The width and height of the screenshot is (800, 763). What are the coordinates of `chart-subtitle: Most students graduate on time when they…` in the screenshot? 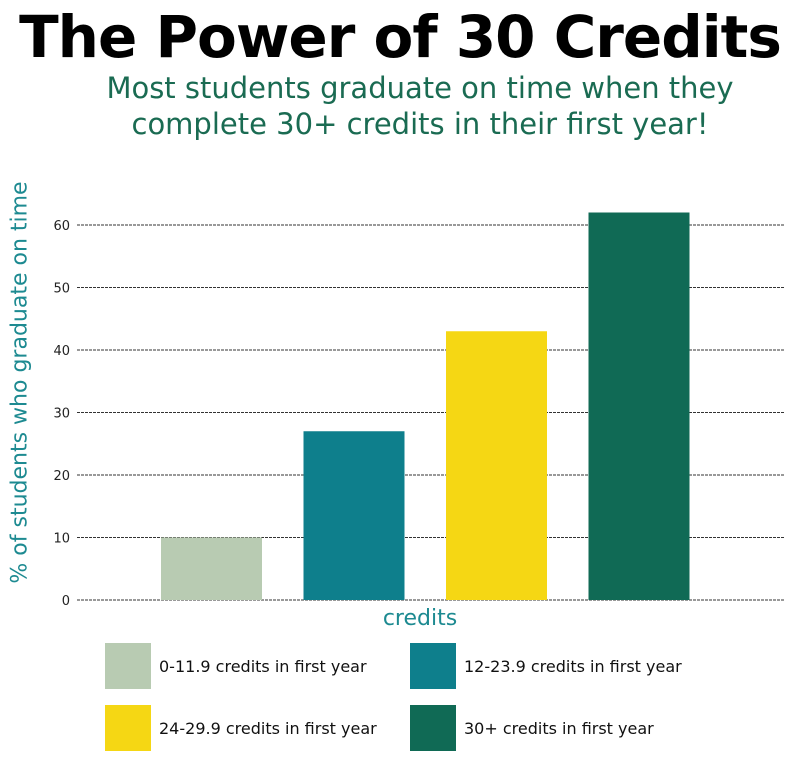 It's located at (420, 106).